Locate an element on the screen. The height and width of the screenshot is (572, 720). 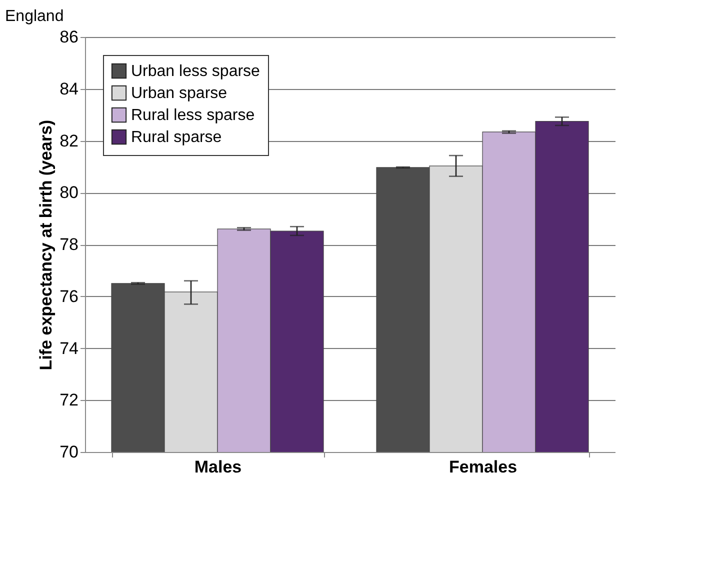
y-tick-label: 86 is located at coordinates (69, 37).